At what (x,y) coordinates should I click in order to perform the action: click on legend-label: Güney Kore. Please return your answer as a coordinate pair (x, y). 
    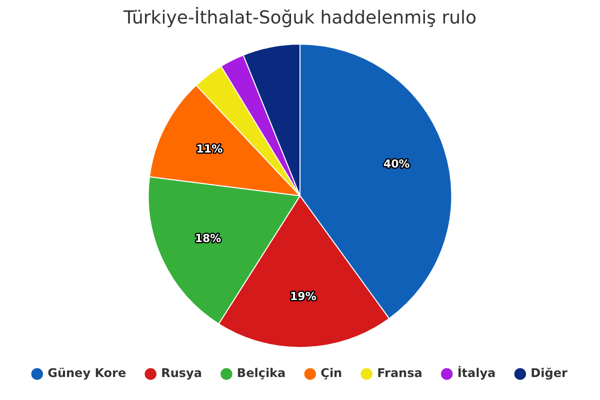
    Looking at the image, I should click on (87, 373).